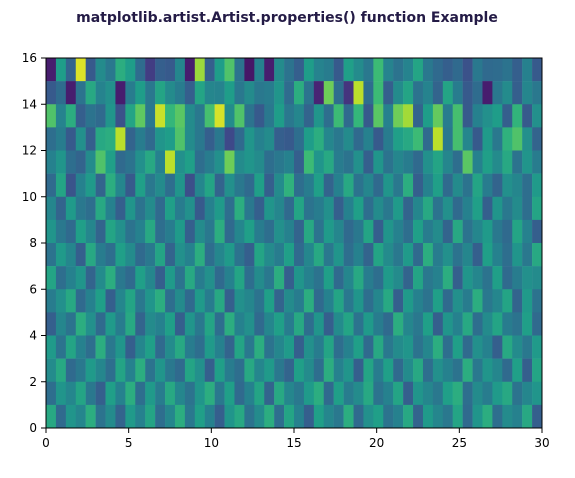  I want to click on y-tick-label: 0, so click(33, 428).